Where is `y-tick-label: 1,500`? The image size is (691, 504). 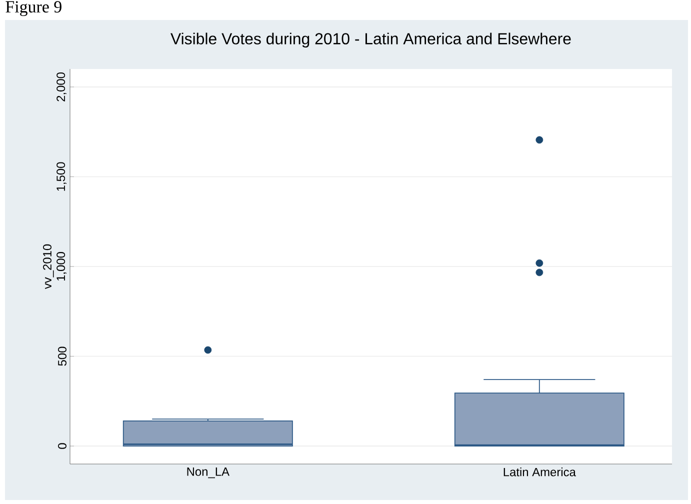
y-tick-label: 1,500 is located at coordinates (61, 176).